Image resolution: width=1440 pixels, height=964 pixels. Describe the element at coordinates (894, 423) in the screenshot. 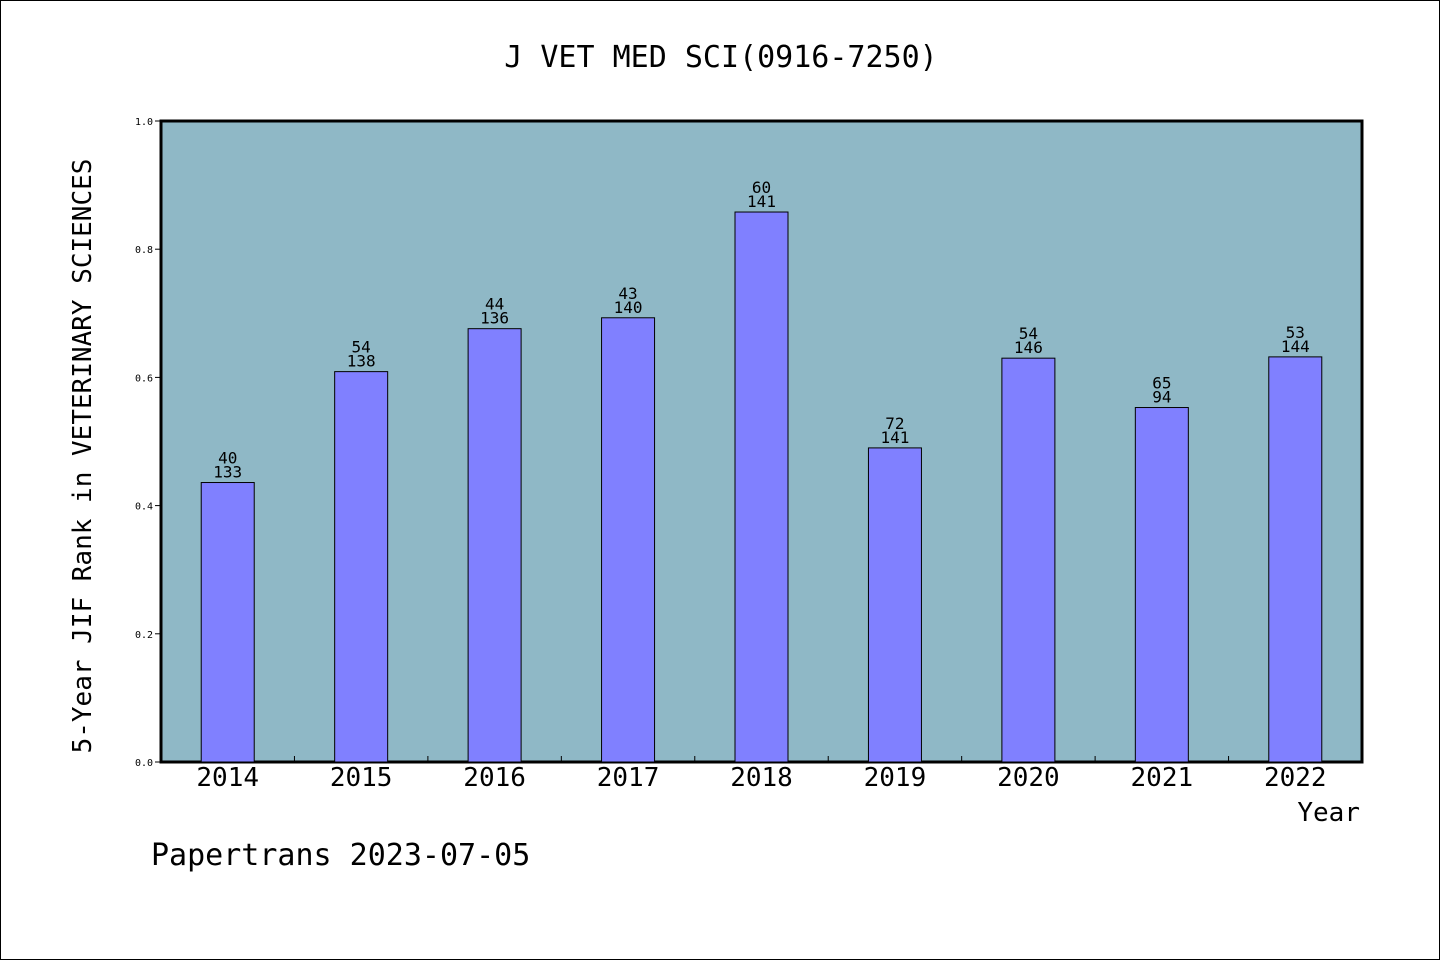

I see `bar-rank-label: 72` at that location.